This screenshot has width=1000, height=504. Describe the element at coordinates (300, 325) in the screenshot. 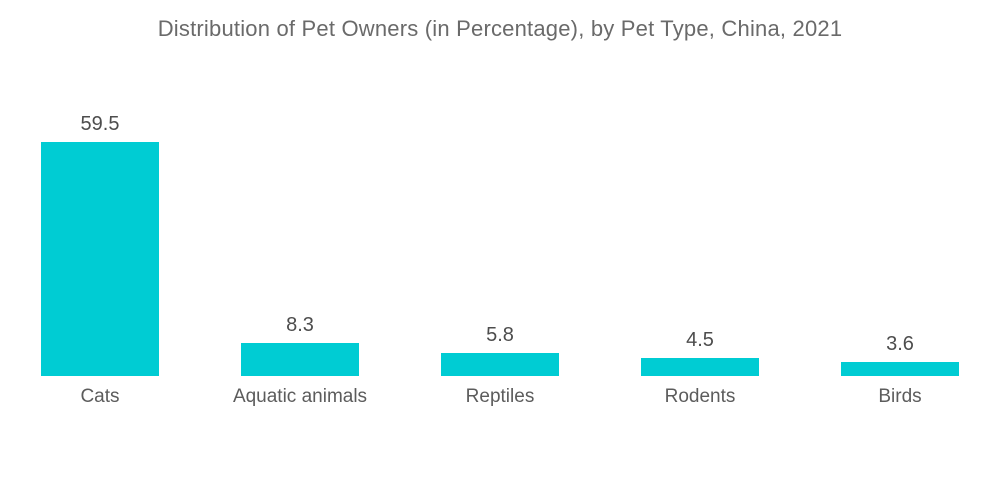

I see `bar-value-label: 8.3` at that location.